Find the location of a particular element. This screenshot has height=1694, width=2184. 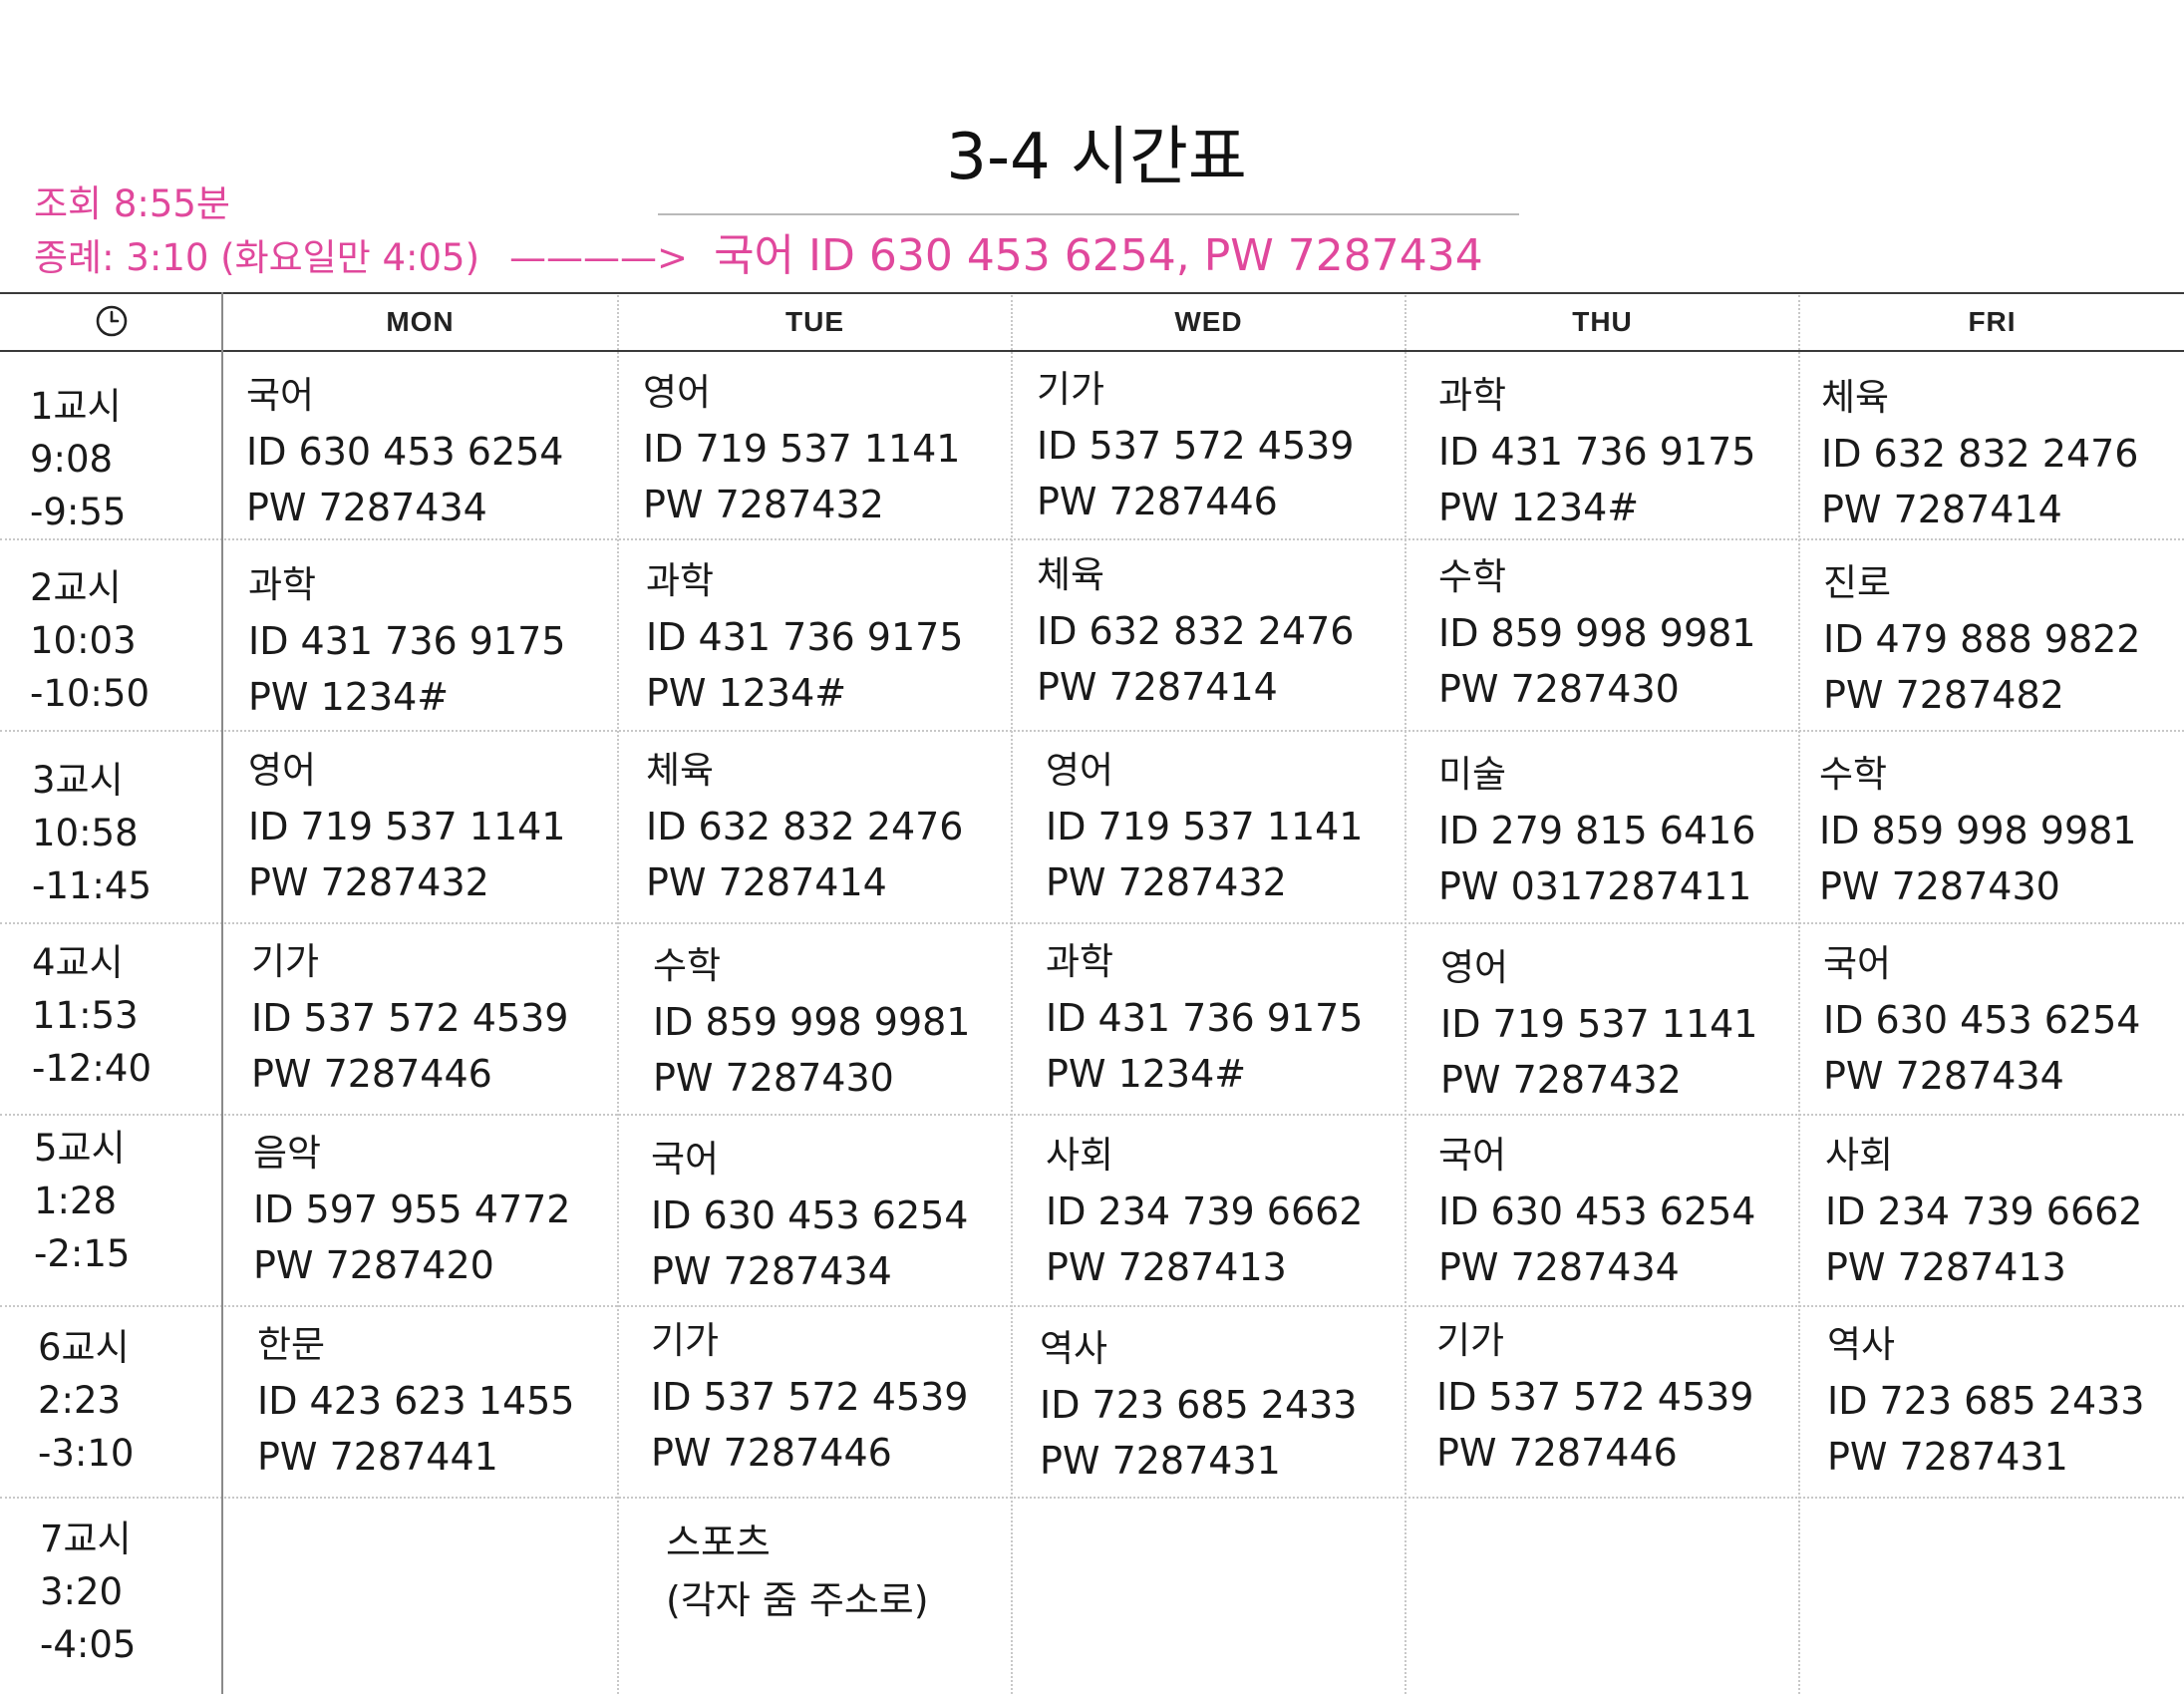

period-end: -2:15 is located at coordinates (82, 1253).